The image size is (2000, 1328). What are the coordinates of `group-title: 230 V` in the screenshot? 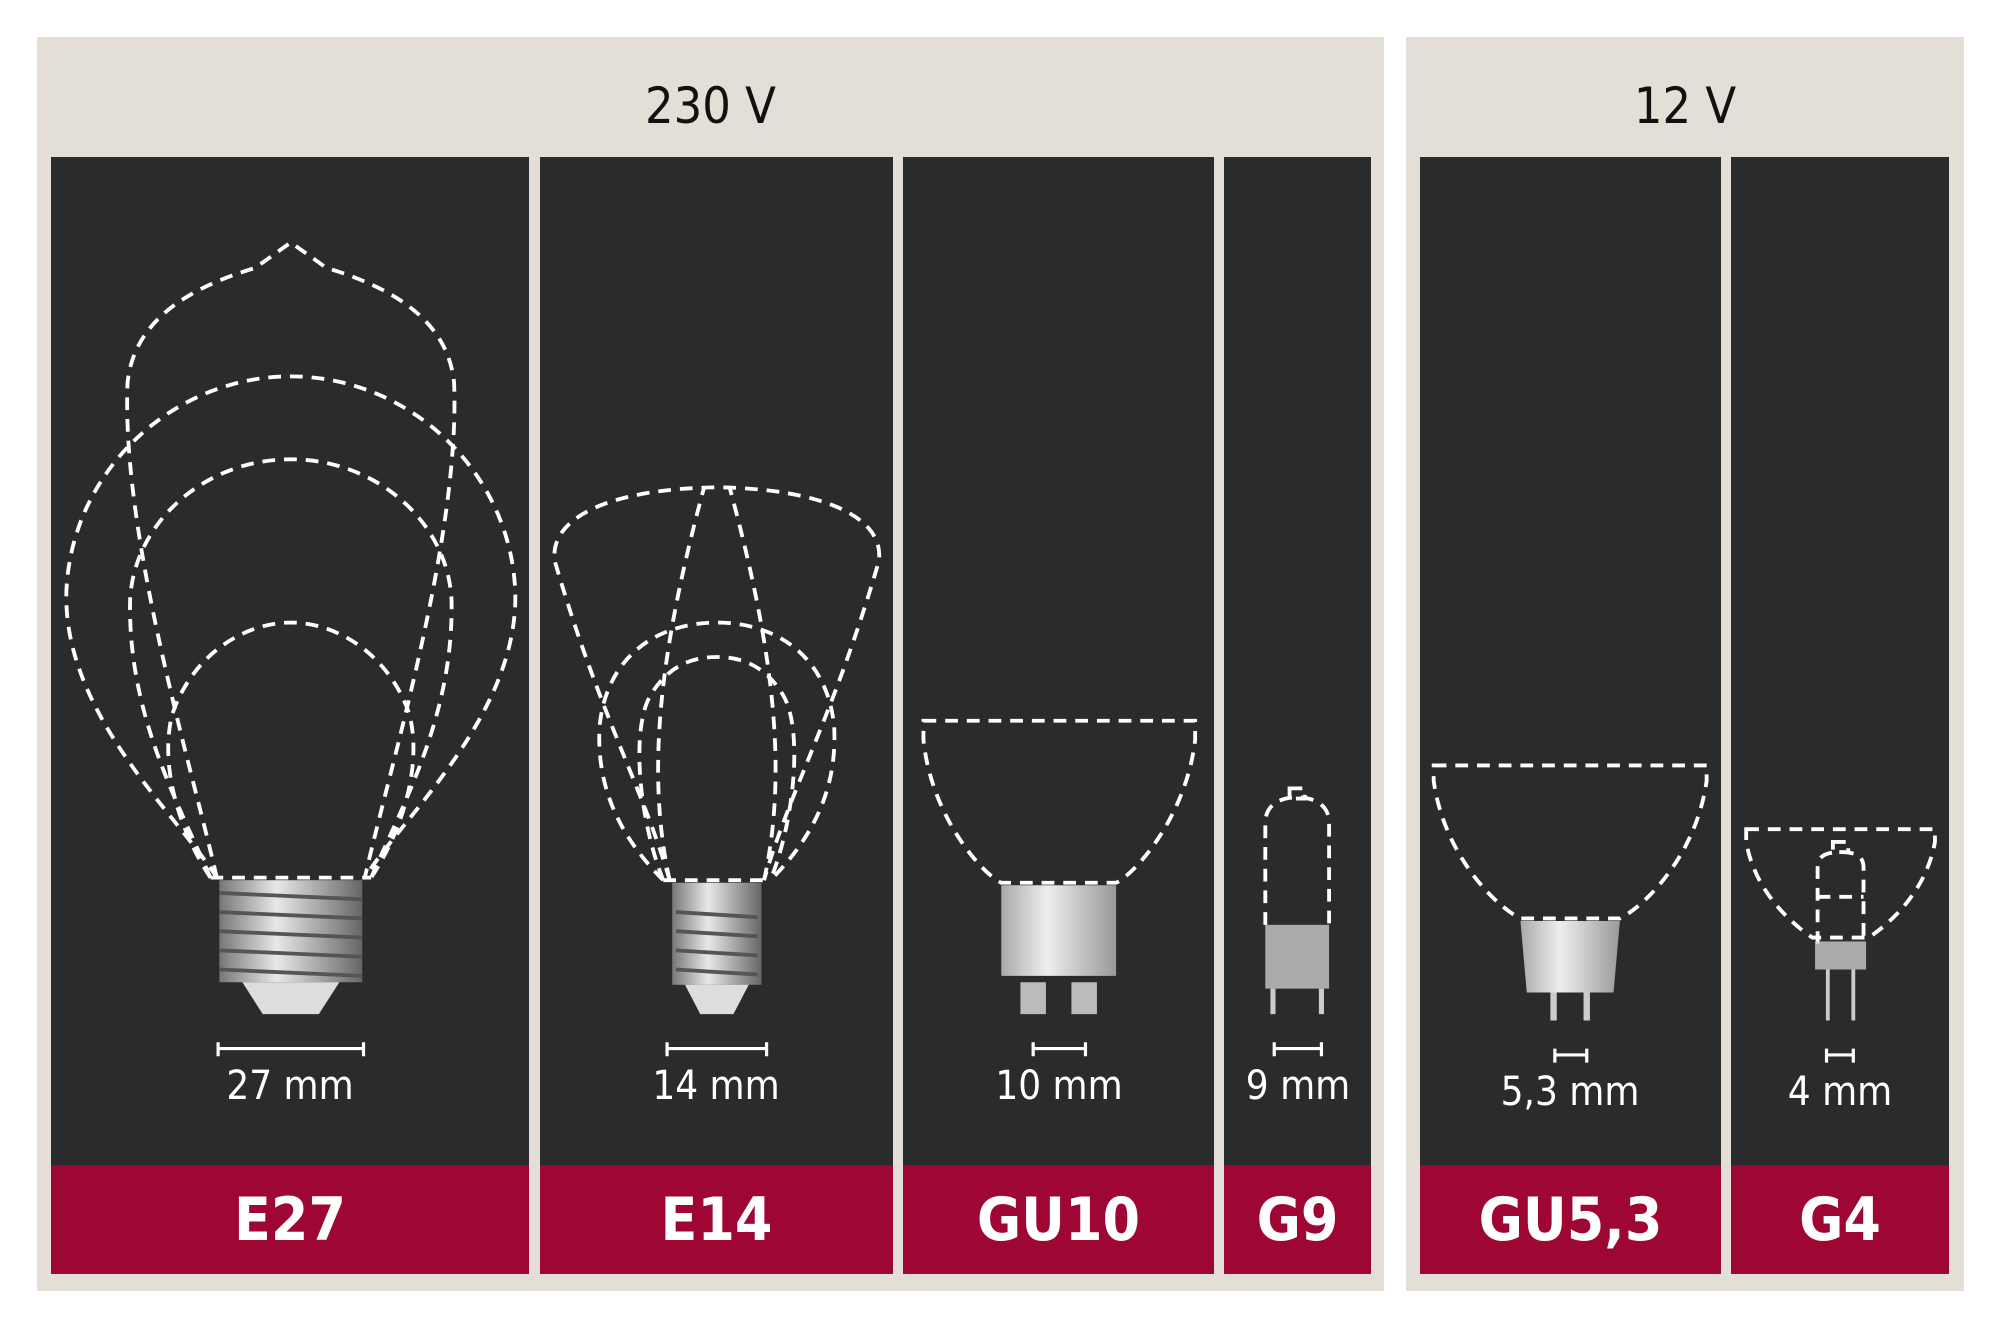 It's located at (710, 106).